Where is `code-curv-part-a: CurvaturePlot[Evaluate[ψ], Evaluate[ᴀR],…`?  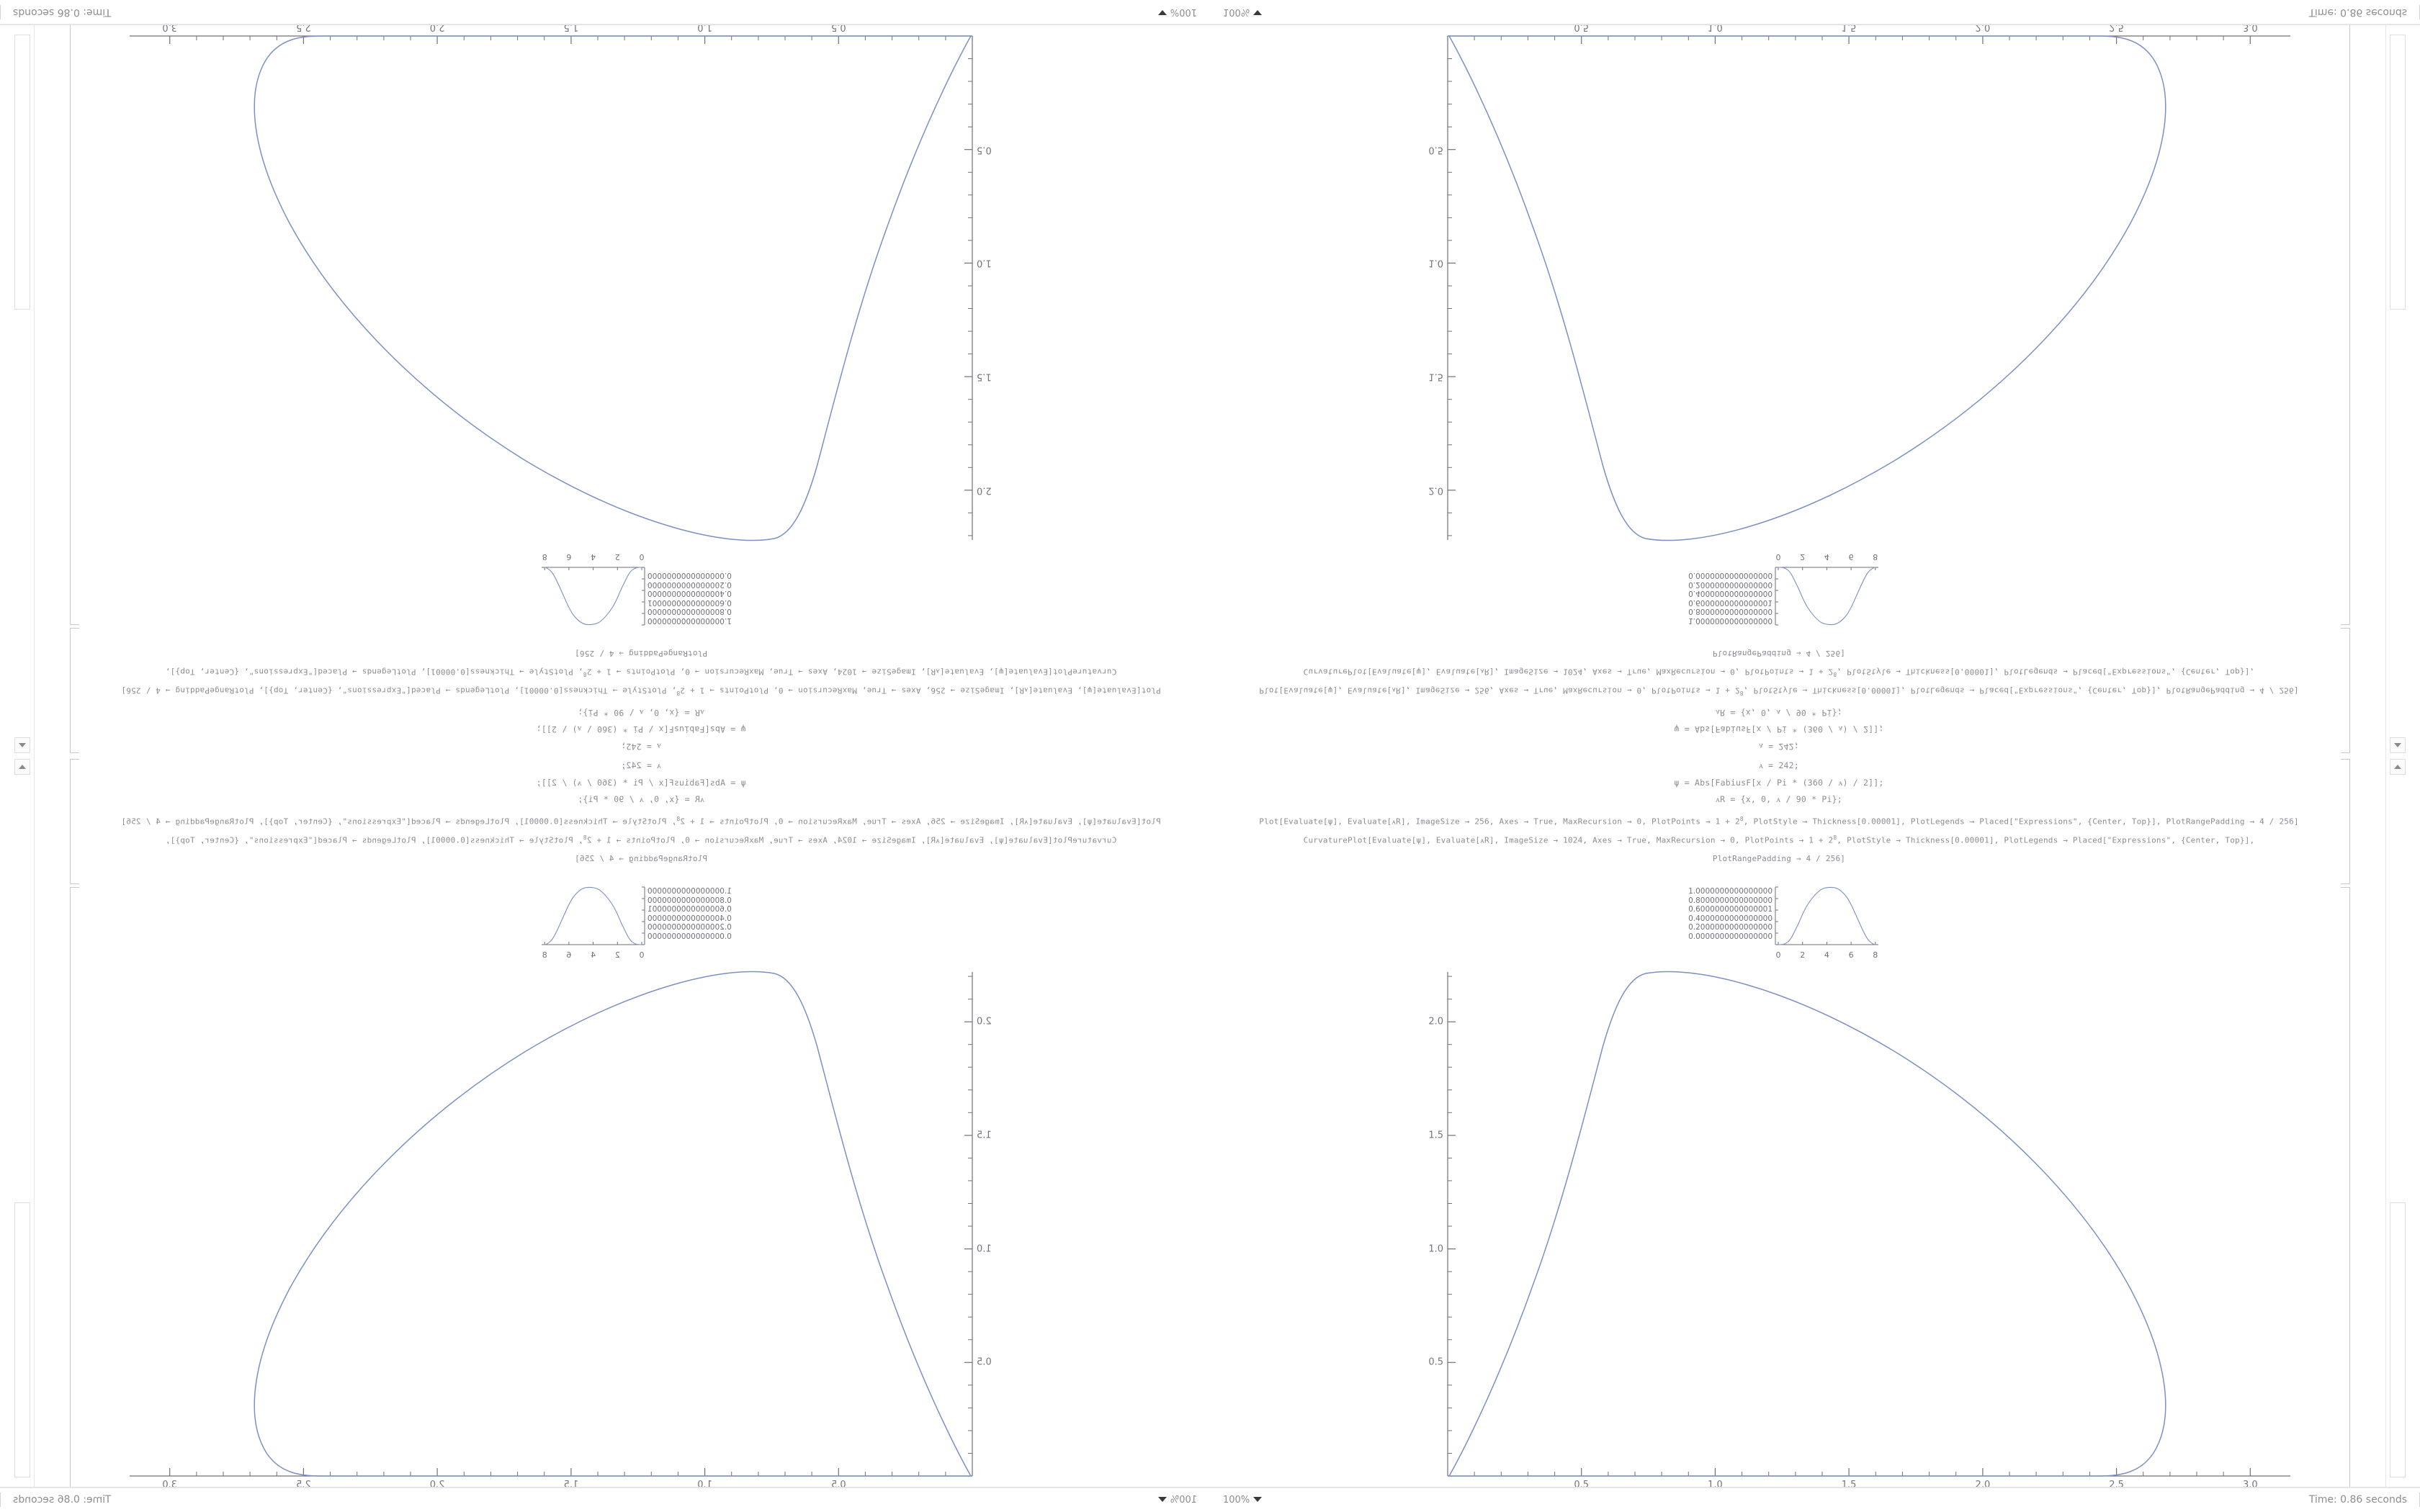 code-curv-part-a: CurvaturePlot[Evaluate[ψ], Evaluate[ᴀR],… is located at coordinates (1569, 672).